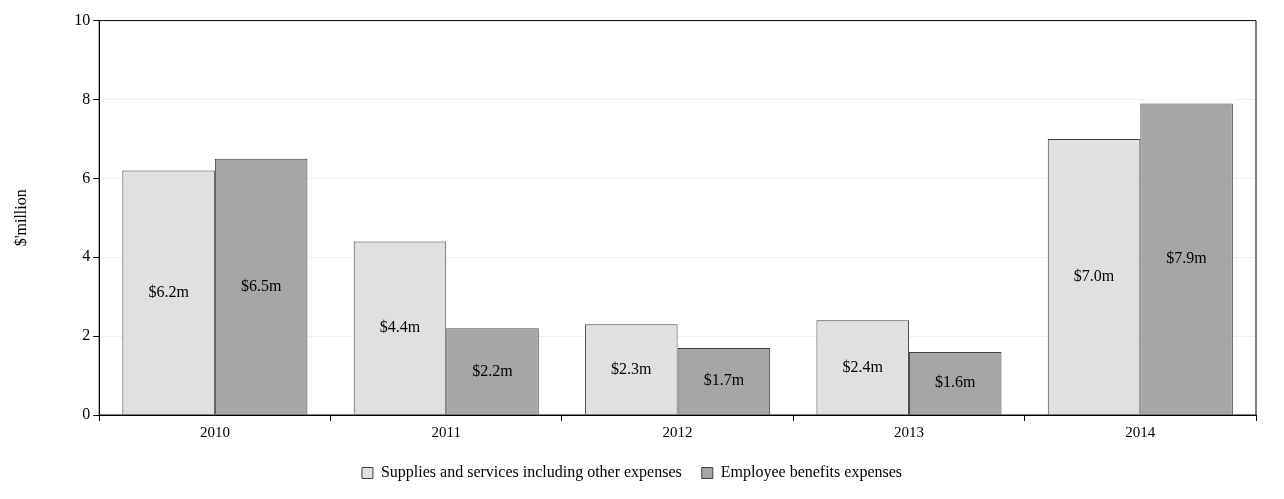 The width and height of the screenshot is (1284, 499). I want to click on y-tick-label: 8, so click(86, 98).